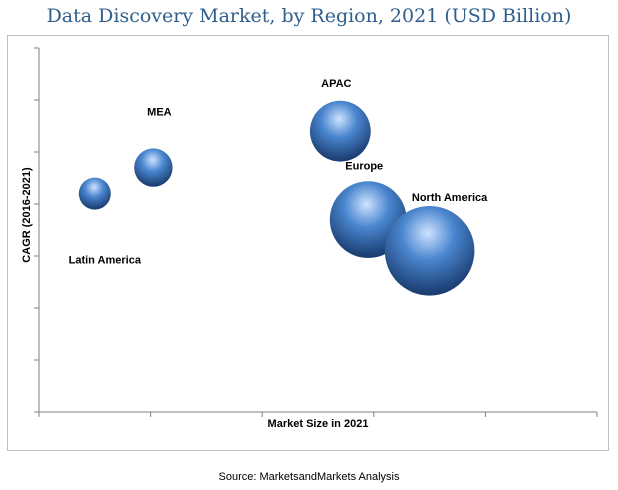 The height and width of the screenshot is (490, 618). I want to click on bubble-latin-america, so click(94, 193).